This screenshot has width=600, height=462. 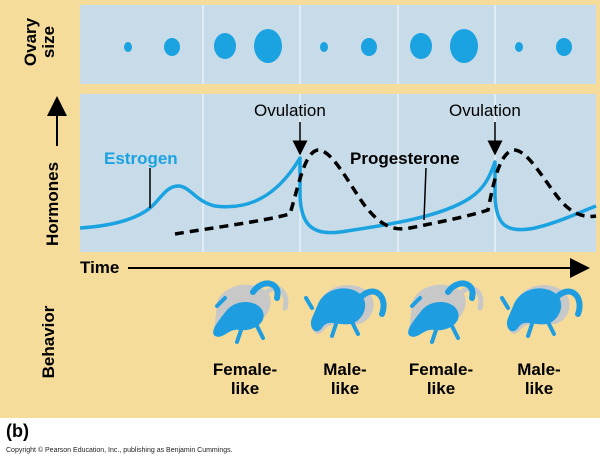 I want to click on panel-letter: (b), so click(x=17, y=431).